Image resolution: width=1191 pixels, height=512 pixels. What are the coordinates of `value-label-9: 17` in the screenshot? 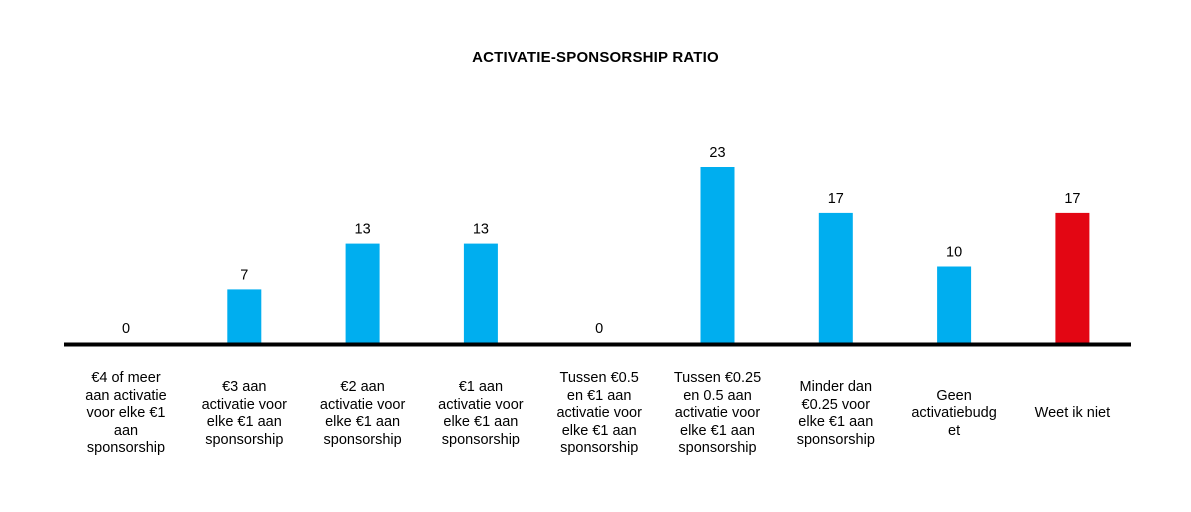 It's located at (1072, 199).